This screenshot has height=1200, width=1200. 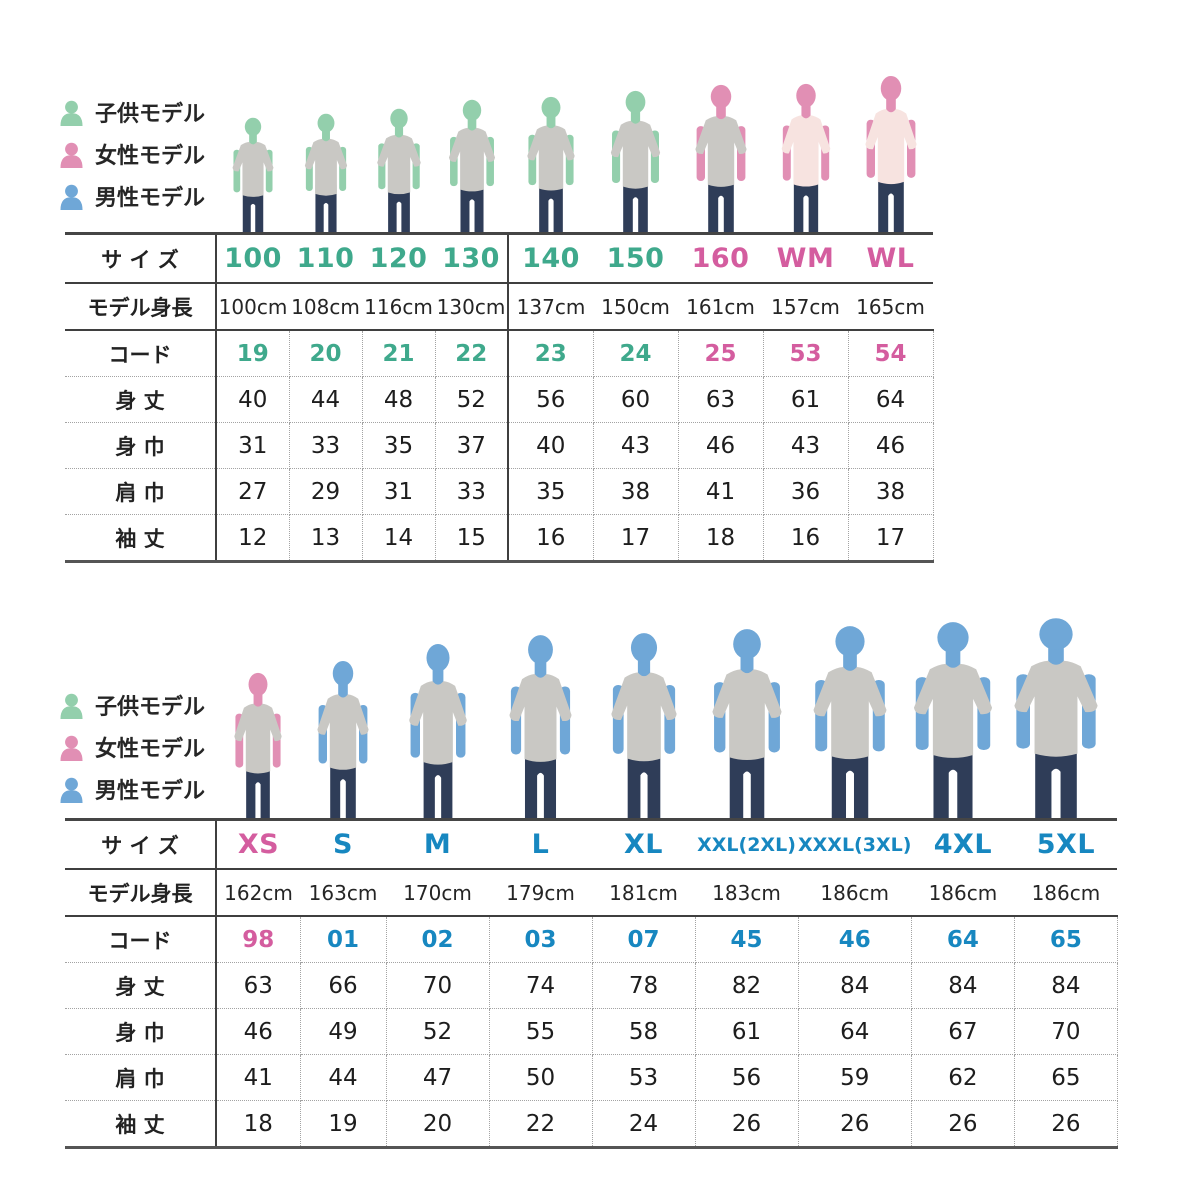 What do you see at coordinates (1066, 1077) in the screenshot?
I see `shoulder-width-cell-5XL: 65` at bounding box center [1066, 1077].